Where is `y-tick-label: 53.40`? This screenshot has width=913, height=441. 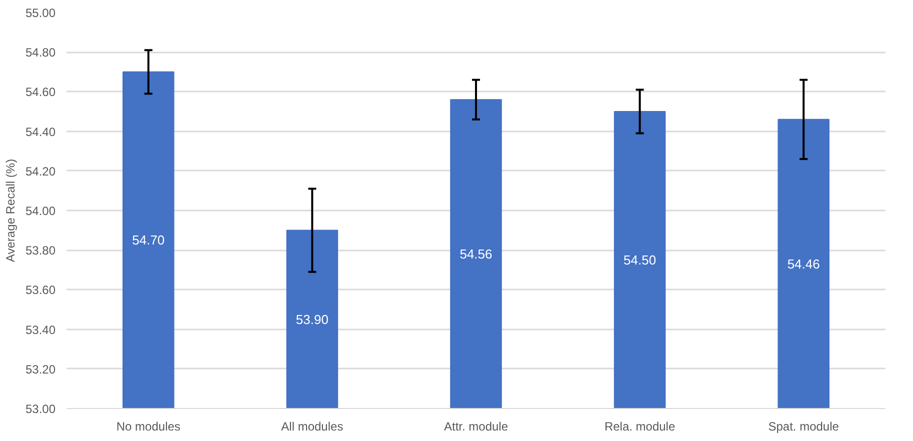 y-tick-label: 53.40 is located at coordinates (40, 329).